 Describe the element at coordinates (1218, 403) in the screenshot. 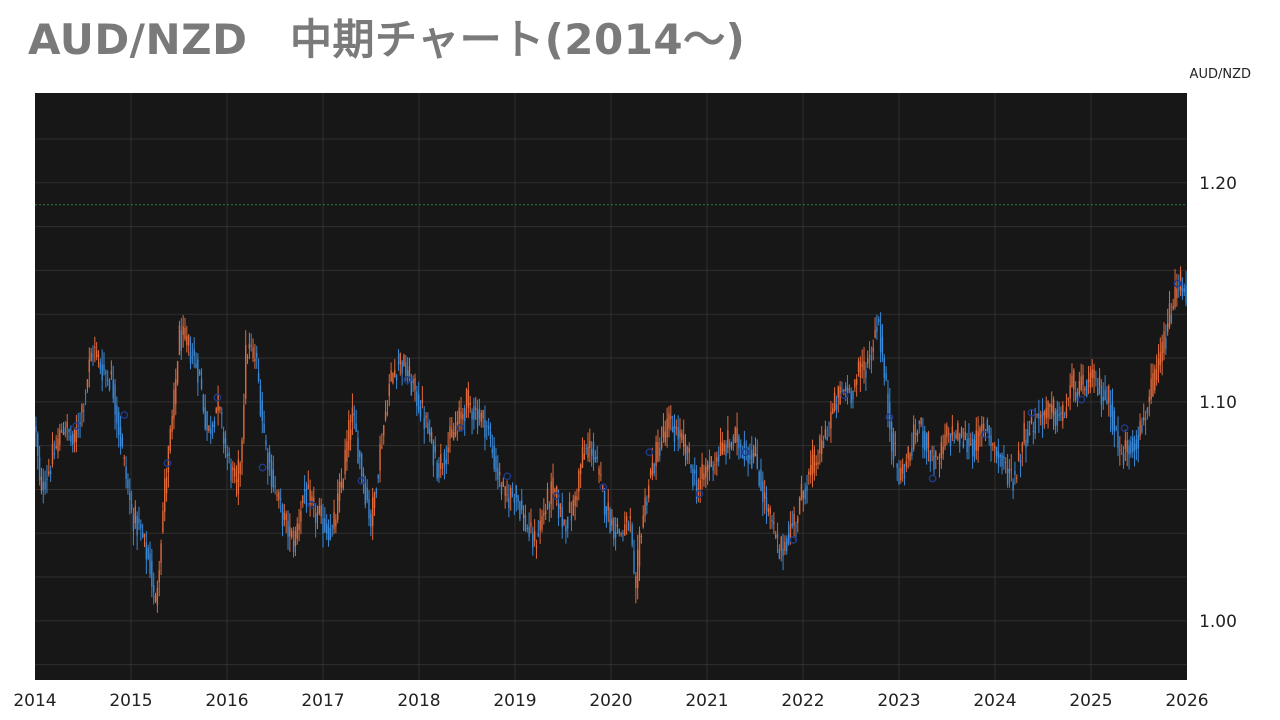

I see `y-tick-label: 1.10` at that location.